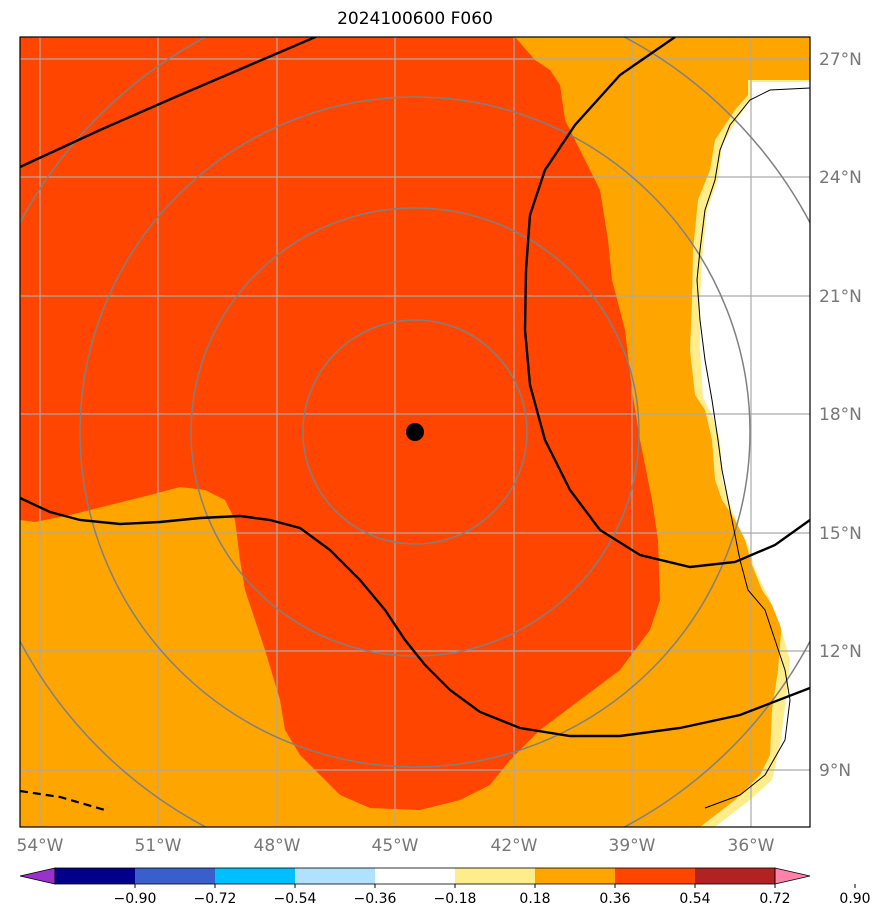 The width and height of the screenshot is (881, 924). I want to click on colorbar-tick-label: −0.72, so click(215, 899).